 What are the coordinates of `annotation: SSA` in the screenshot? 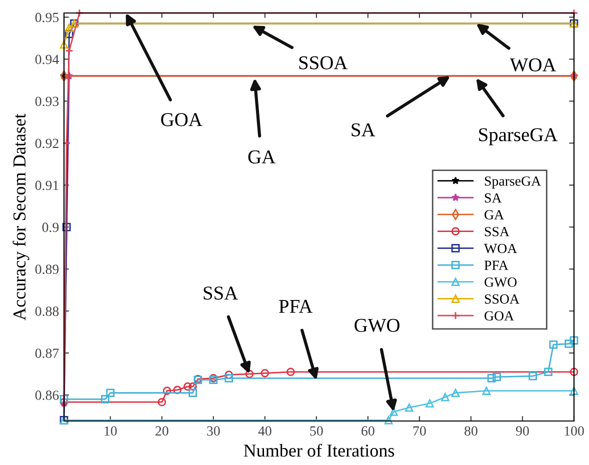 It's located at (221, 293).